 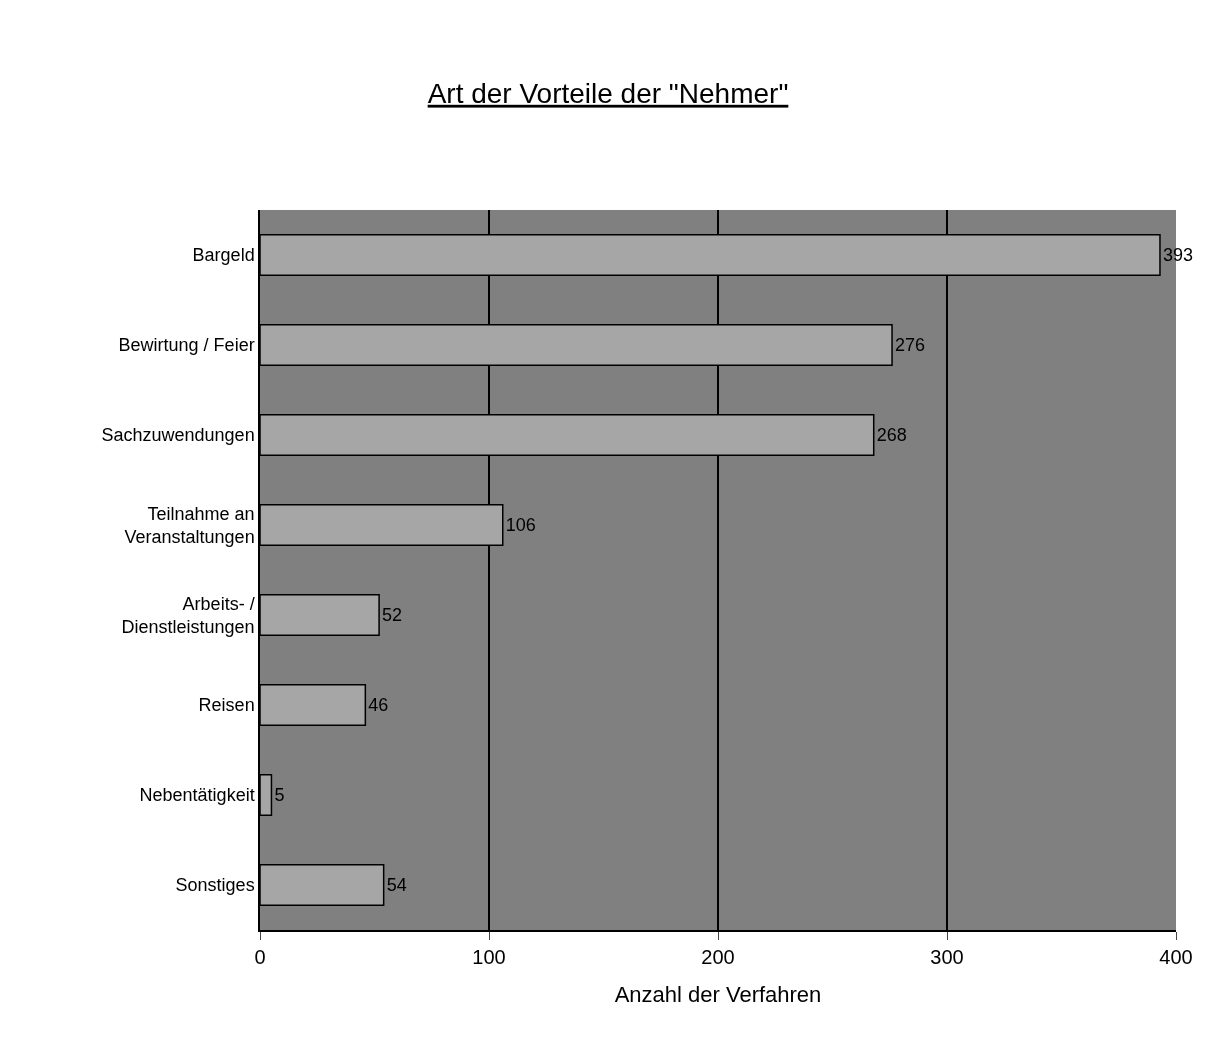 What do you see at coordinates (186, 345) in the screenshot?
I see `y-tick-label: Bewirtung / Feier` at bounding box center [186, 345].